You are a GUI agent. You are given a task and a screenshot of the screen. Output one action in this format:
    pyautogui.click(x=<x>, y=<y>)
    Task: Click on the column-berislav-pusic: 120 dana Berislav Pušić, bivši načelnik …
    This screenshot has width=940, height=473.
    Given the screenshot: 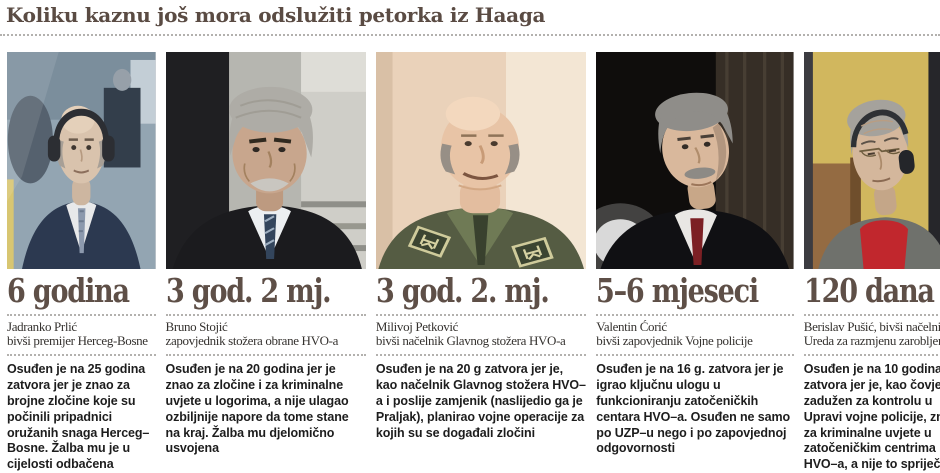 What is the action you would take?
    pyautogui.click(x=871, y=262)
    